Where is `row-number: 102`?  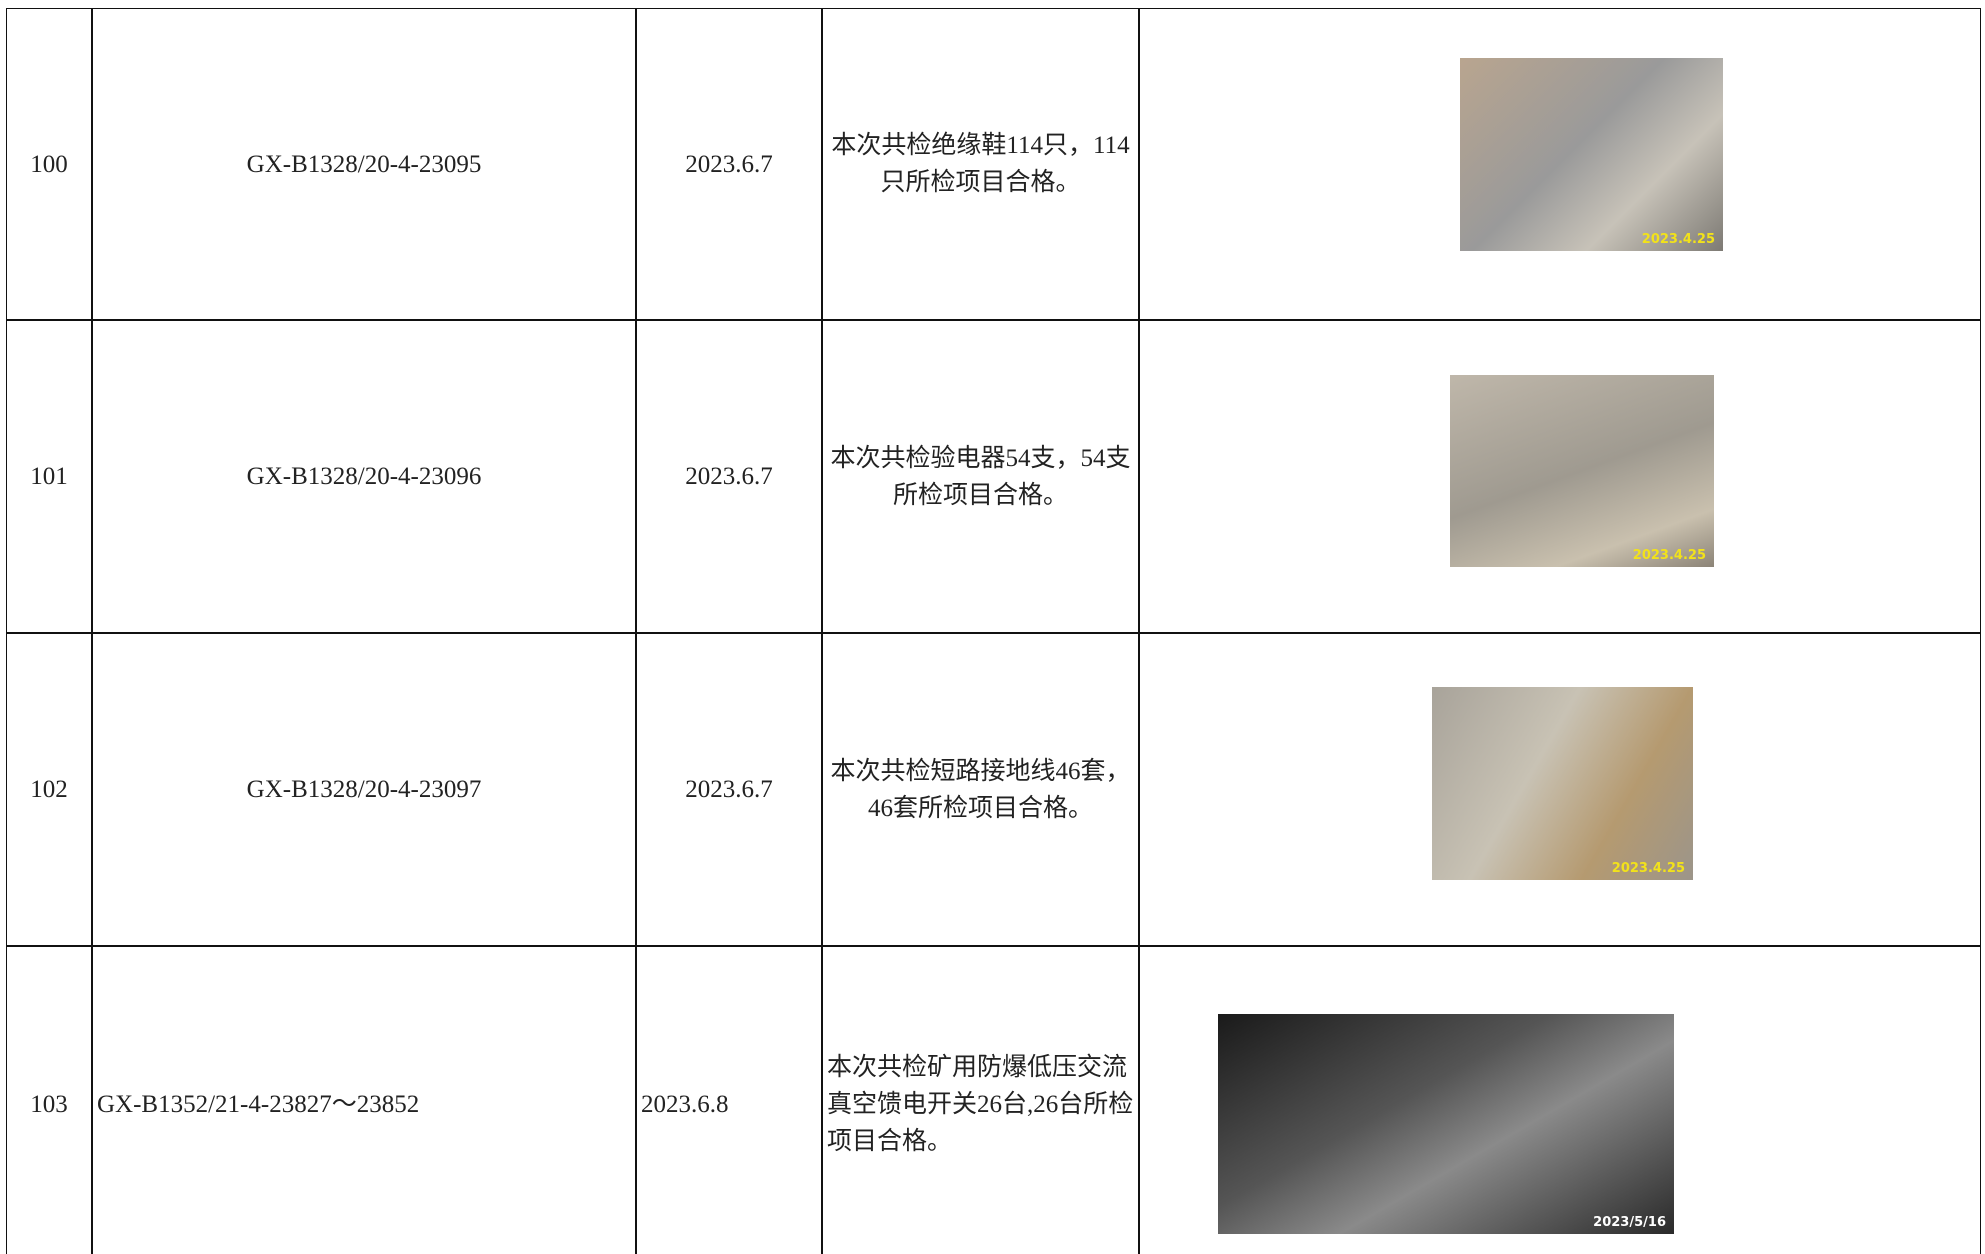 row-number: 102 is located at coordinates (49, 789).